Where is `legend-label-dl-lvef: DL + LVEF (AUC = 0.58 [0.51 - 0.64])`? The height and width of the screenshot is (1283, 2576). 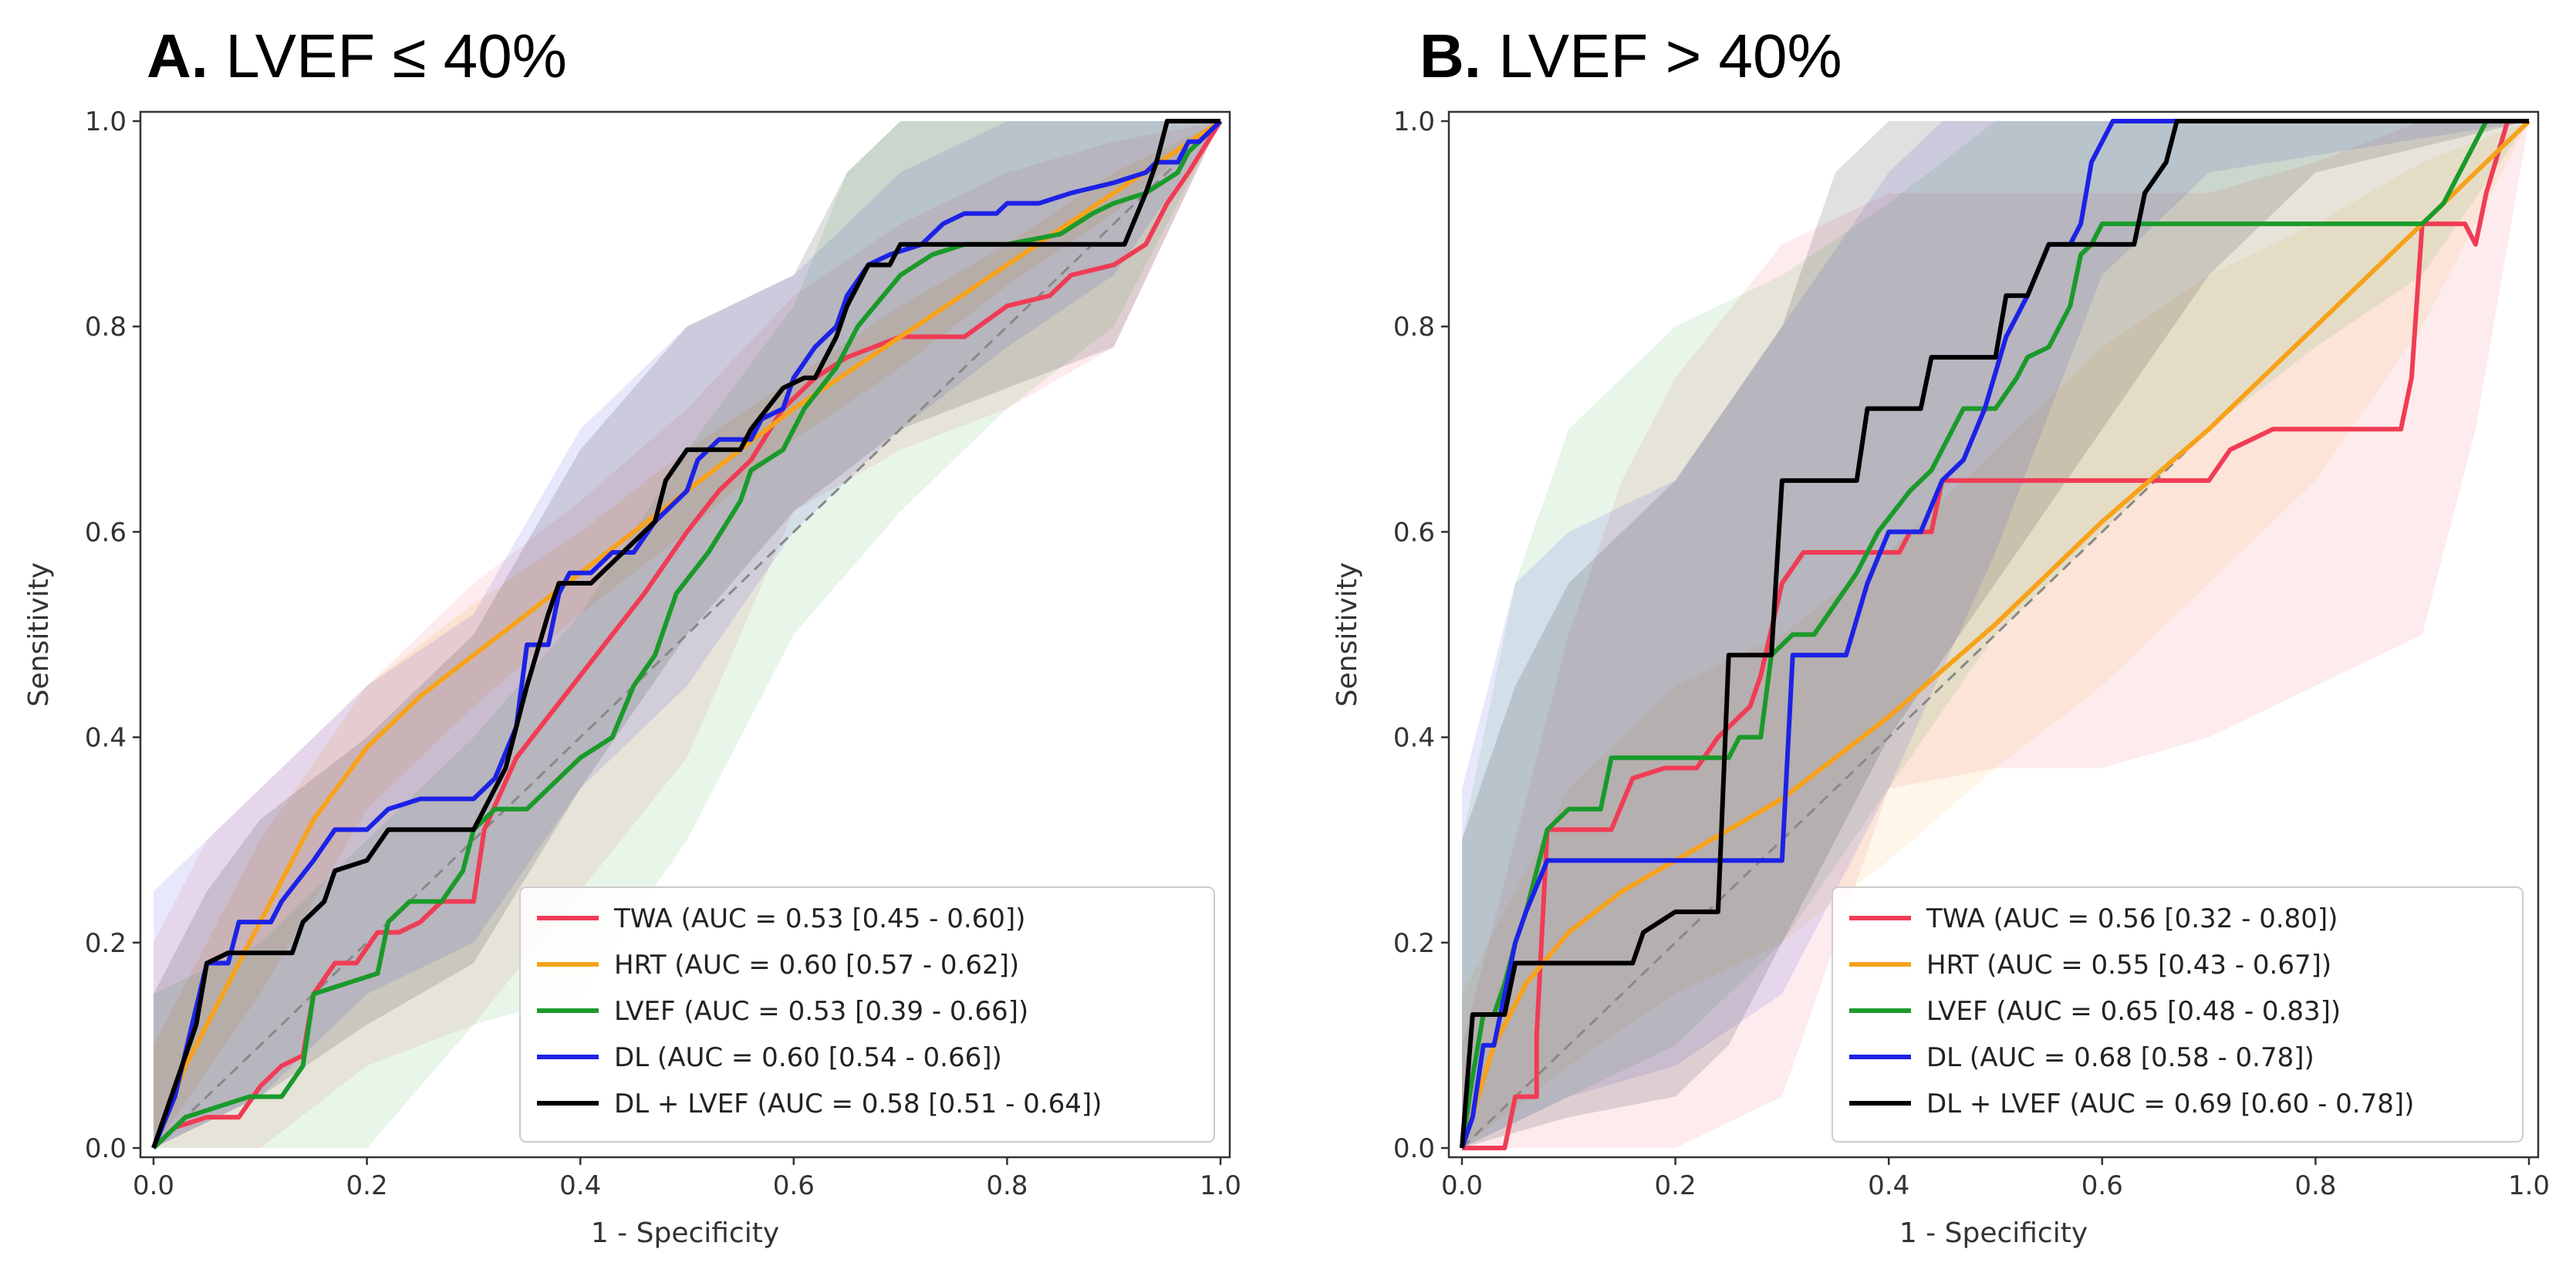 legend-label-dl-lvef: DL + LVEF (AUC = 0.58 [0.51 - 0.64]) is located at coordinates (858, 1104).